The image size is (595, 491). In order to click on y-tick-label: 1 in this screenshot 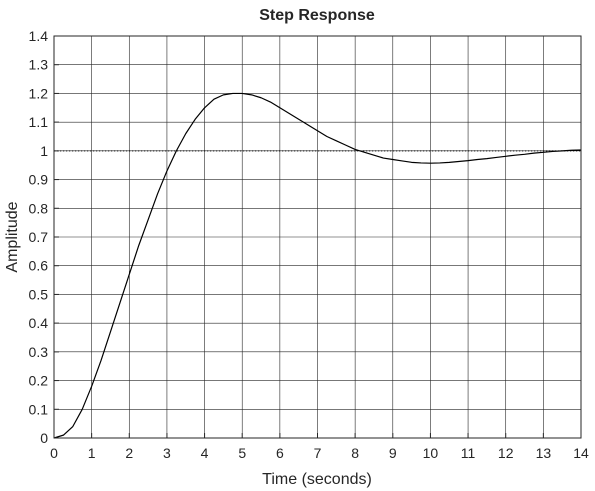, I will do `click(44, 151)`.